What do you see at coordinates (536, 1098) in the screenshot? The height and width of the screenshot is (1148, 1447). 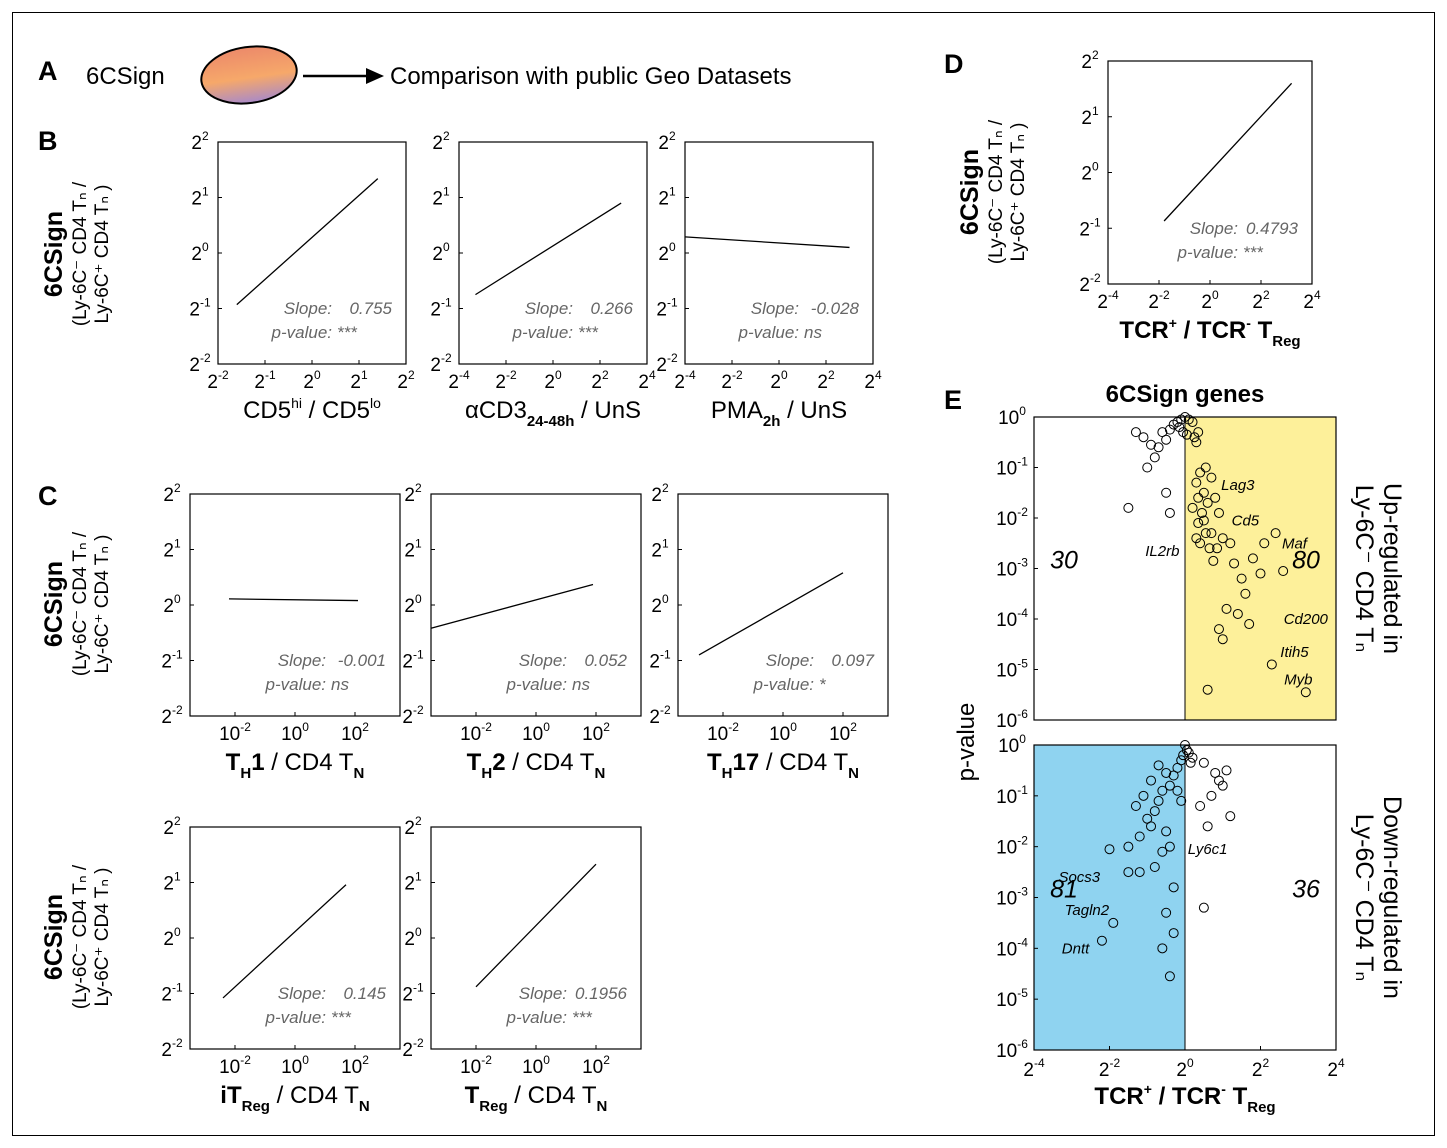 I see `x-axis-label: TReg / CD4 TN` at bounding box center [536, 1098].